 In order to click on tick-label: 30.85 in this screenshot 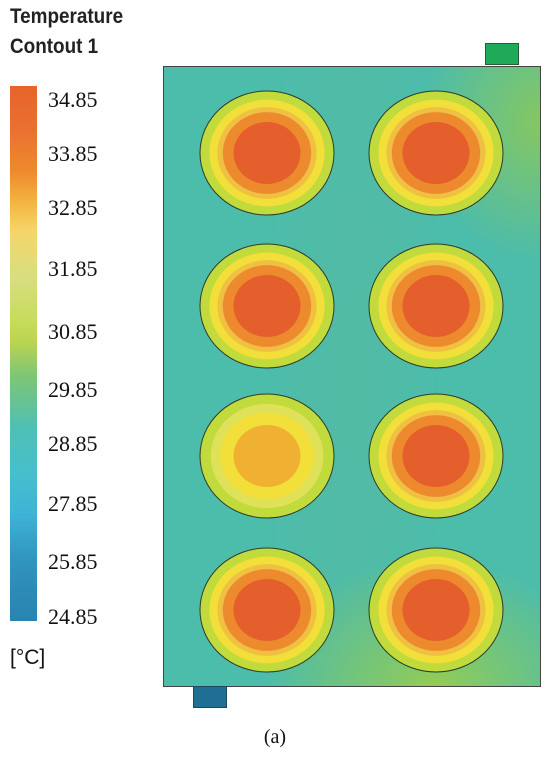, I will do `click(73, 331)`.